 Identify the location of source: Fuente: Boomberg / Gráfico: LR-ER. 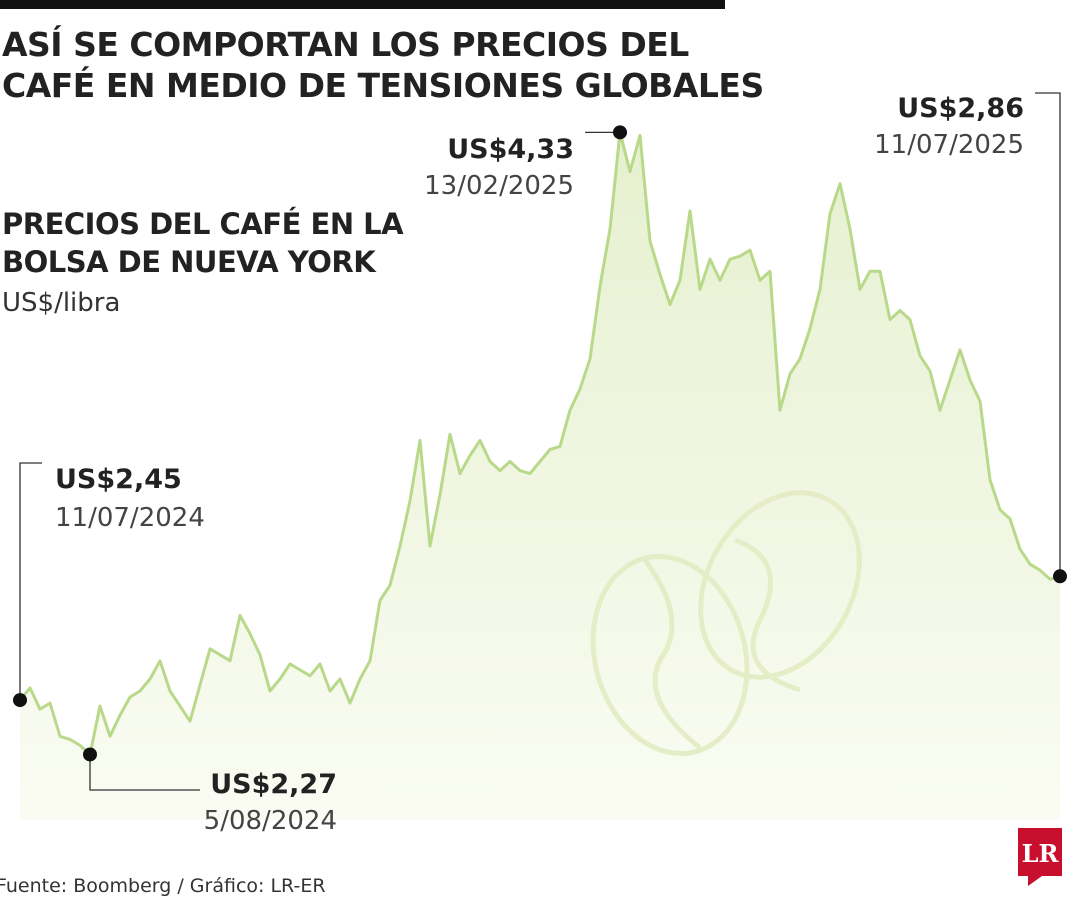
(163, 886).